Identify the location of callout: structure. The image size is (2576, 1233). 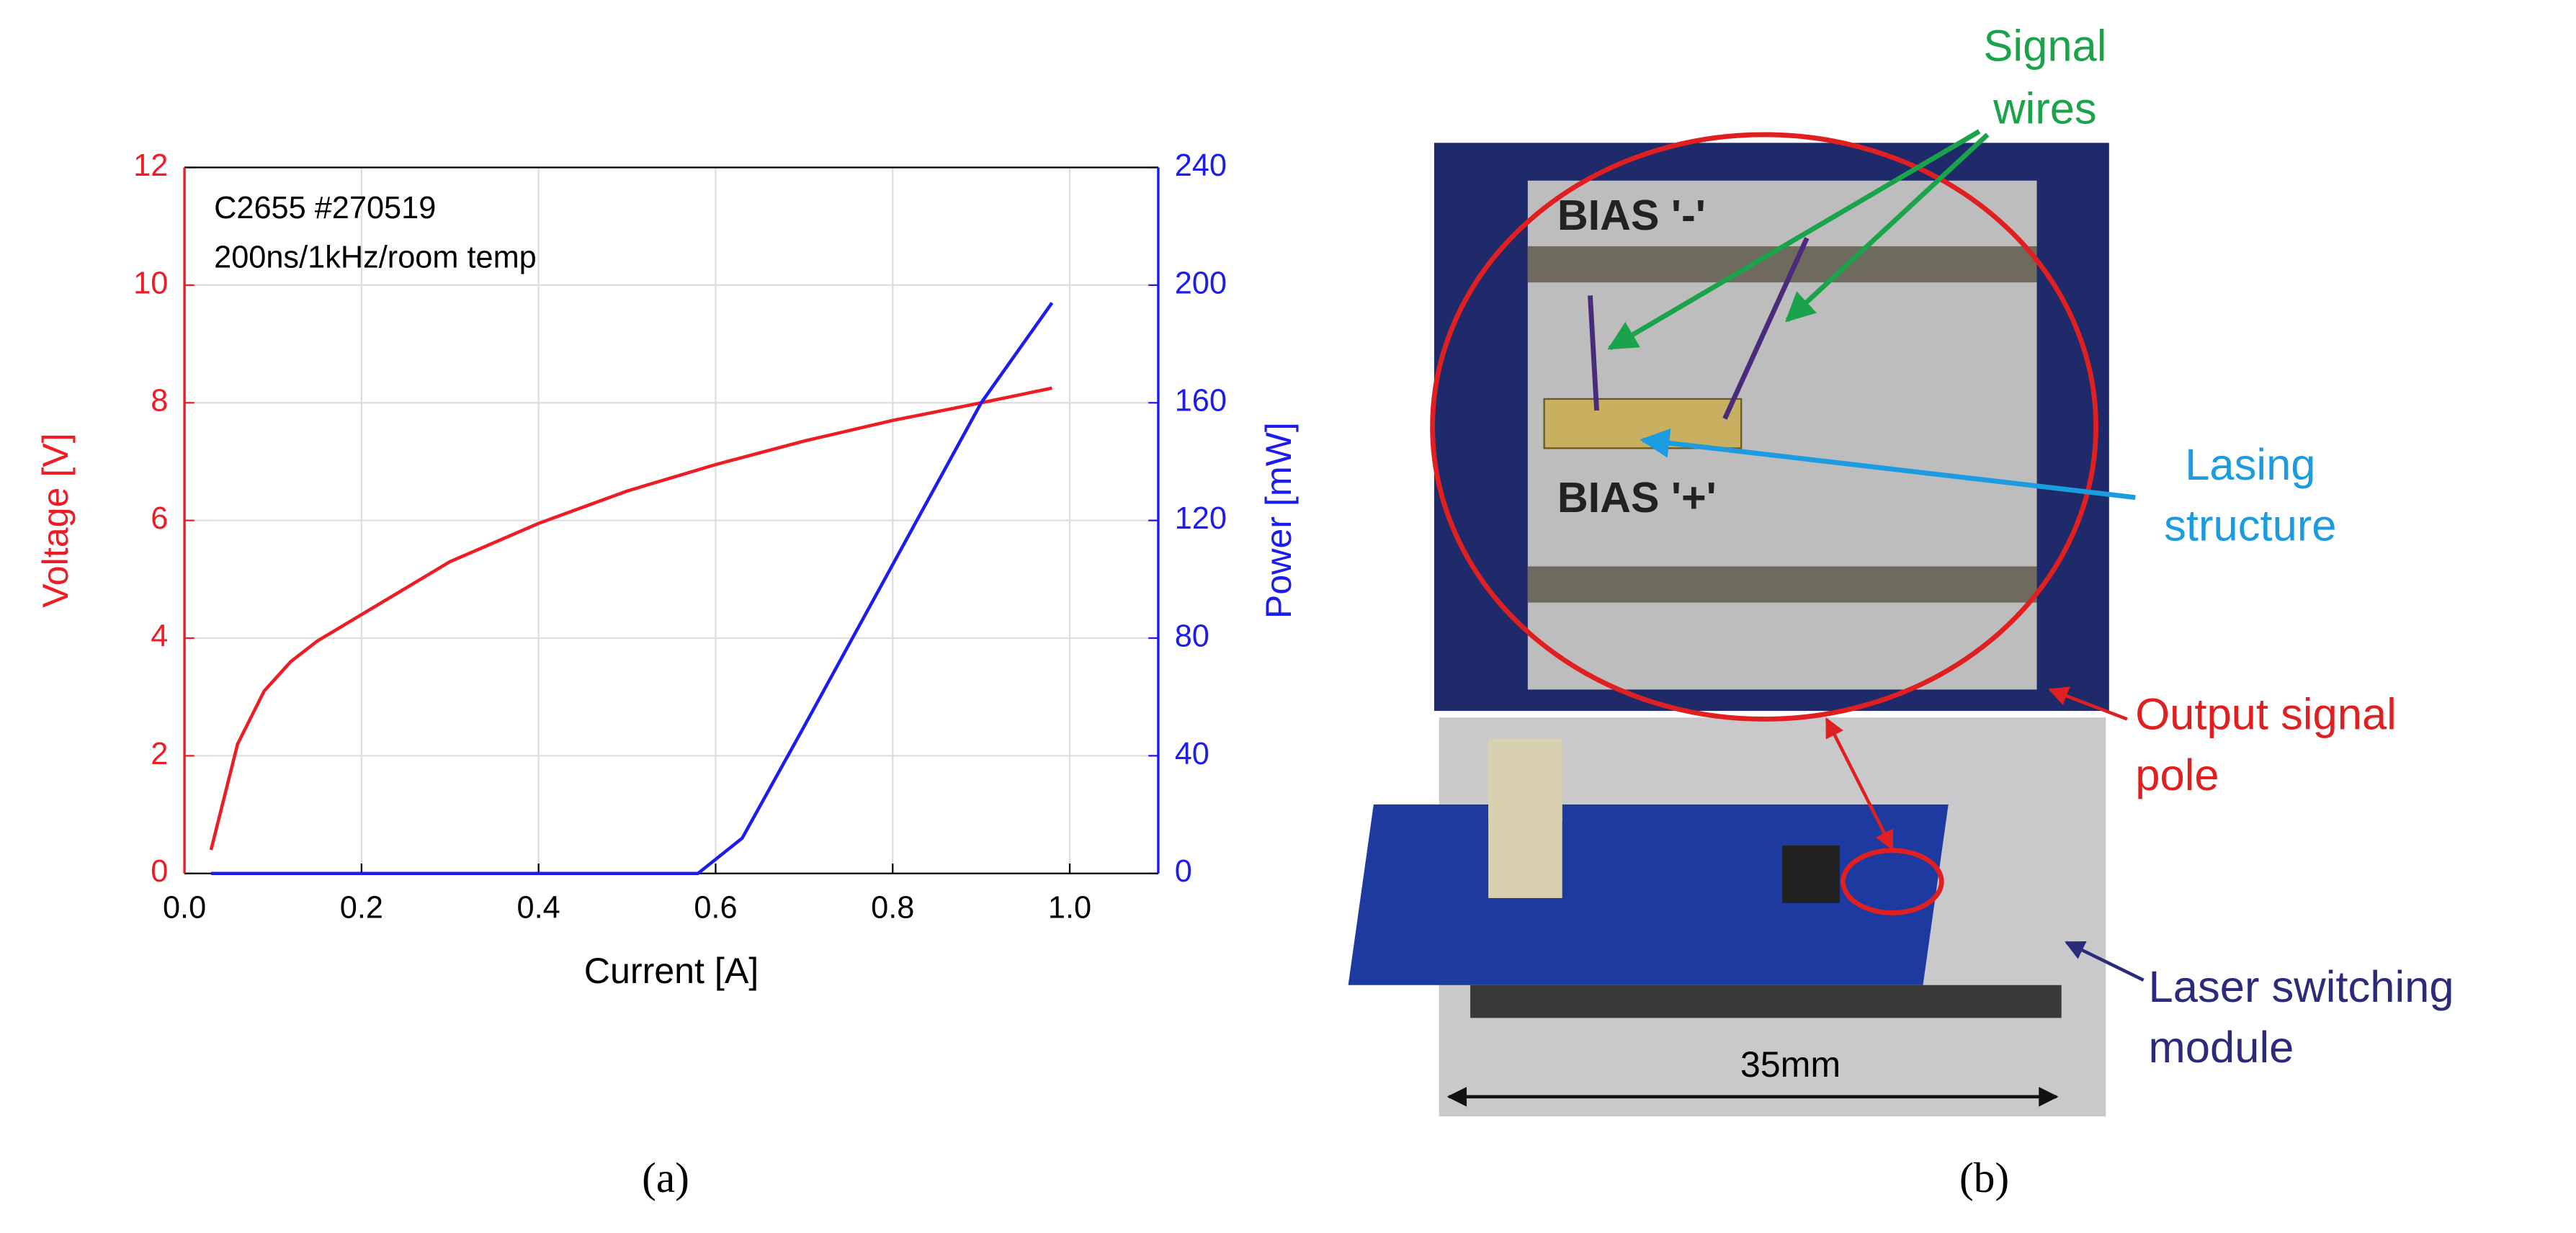
(2250, 525).